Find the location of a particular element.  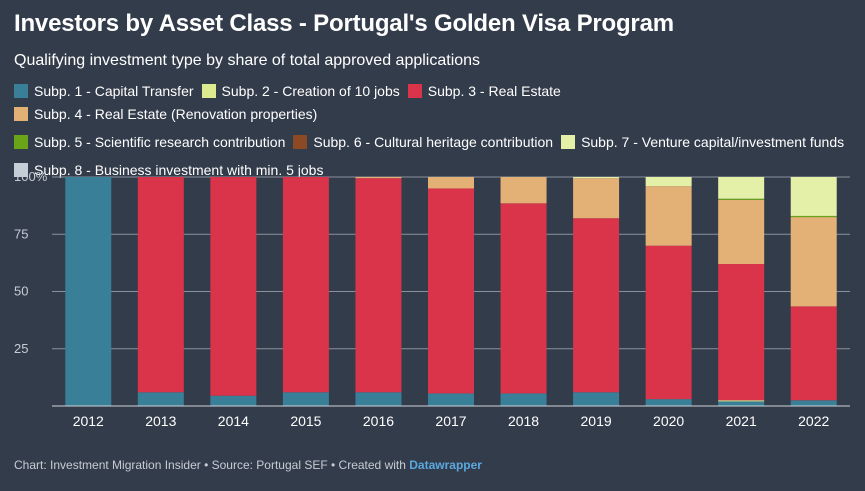

legend-item: Subp. 1 - Capital Transfer is located at coordinates (104, 91).